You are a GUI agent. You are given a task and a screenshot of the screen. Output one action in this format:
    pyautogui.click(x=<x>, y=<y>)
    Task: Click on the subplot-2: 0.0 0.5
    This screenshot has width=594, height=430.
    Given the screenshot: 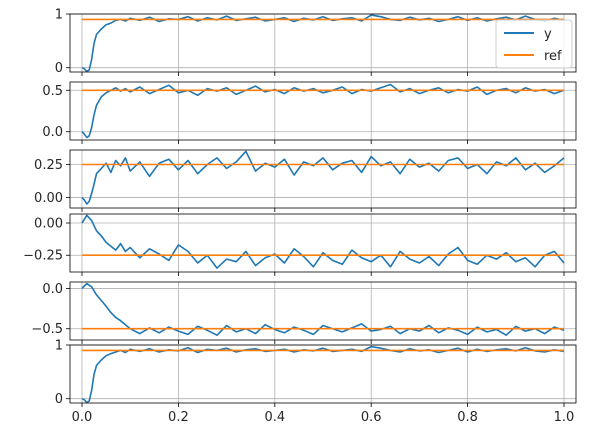 What is the action you would take?
    pyautogui.click(x=309, y=112)
    